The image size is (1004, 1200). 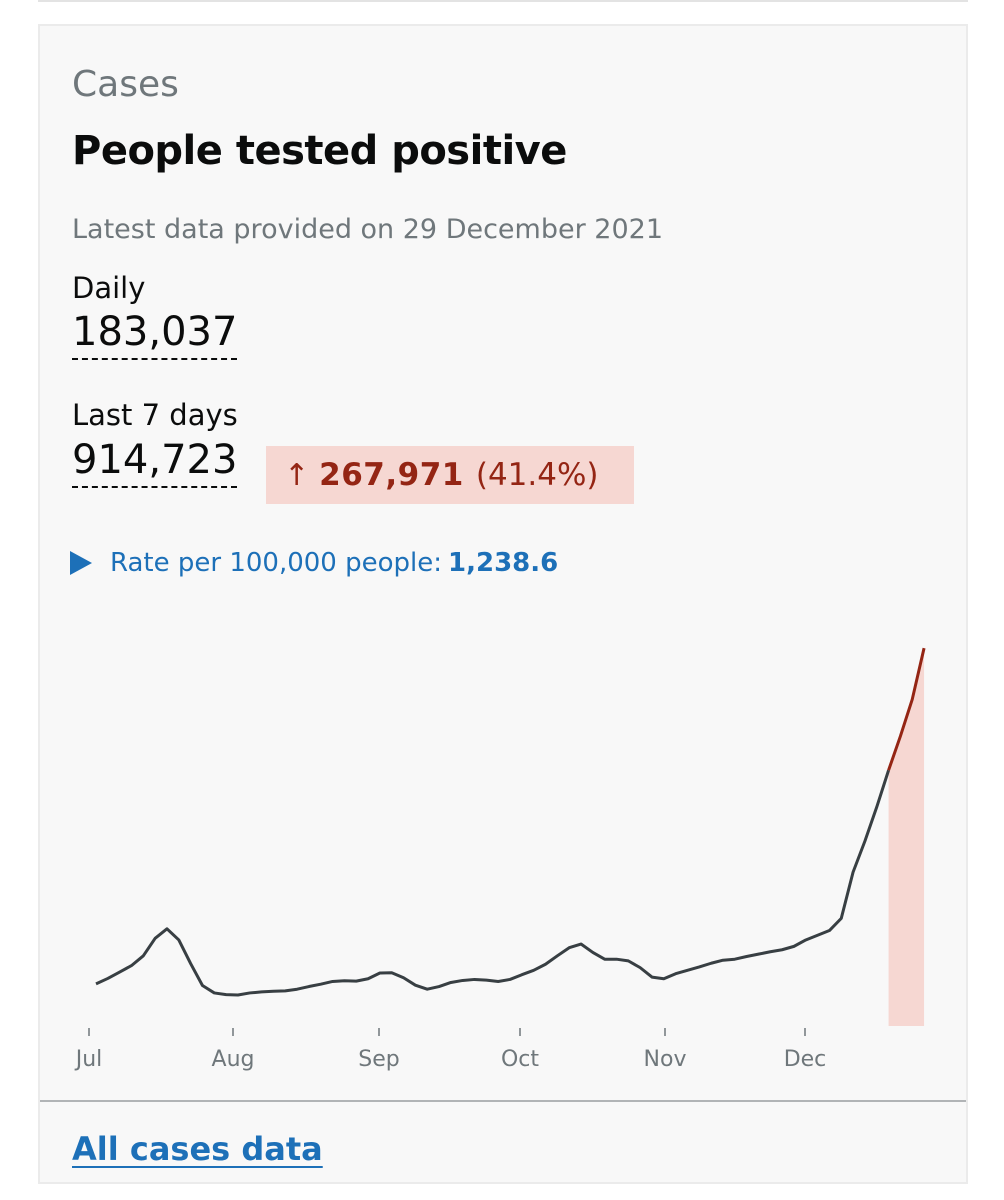 I want to click on latest-data-date: Latest data provided on 29 December 2021, so click(x=367, y=229).